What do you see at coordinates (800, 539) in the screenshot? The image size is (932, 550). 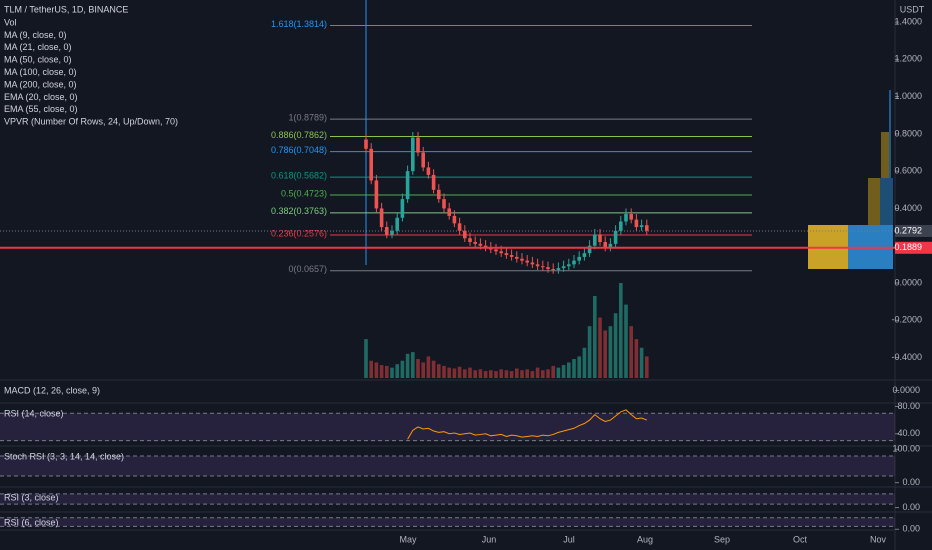 I see `time-label: Oct` at bounding box center [800, 539].